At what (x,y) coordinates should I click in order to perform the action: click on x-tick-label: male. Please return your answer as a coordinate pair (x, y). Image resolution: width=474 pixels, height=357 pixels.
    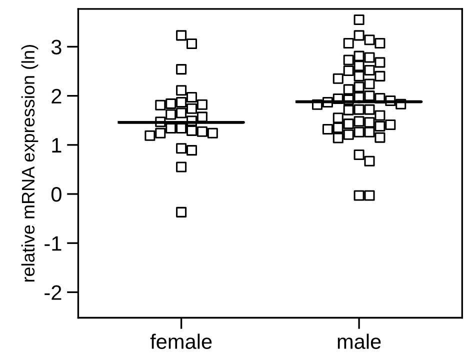
    Looking at the image, I should click on (359, 342).